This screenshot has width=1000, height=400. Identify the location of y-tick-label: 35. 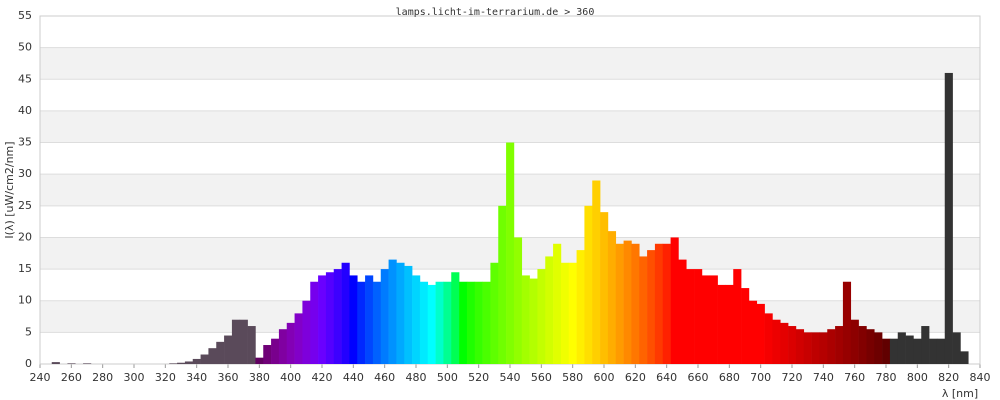
(25, 142).